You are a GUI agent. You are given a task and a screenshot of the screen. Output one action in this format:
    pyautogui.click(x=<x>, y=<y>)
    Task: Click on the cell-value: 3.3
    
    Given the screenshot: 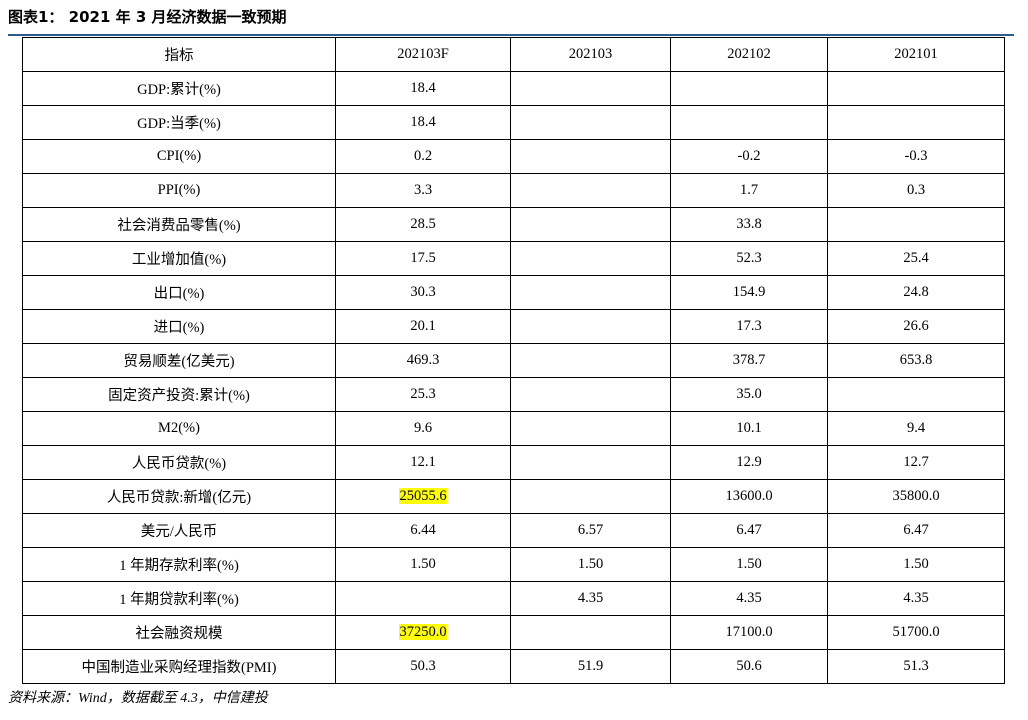 What is the action you would take?
    pyautogui.click(x=423, y=190)
    